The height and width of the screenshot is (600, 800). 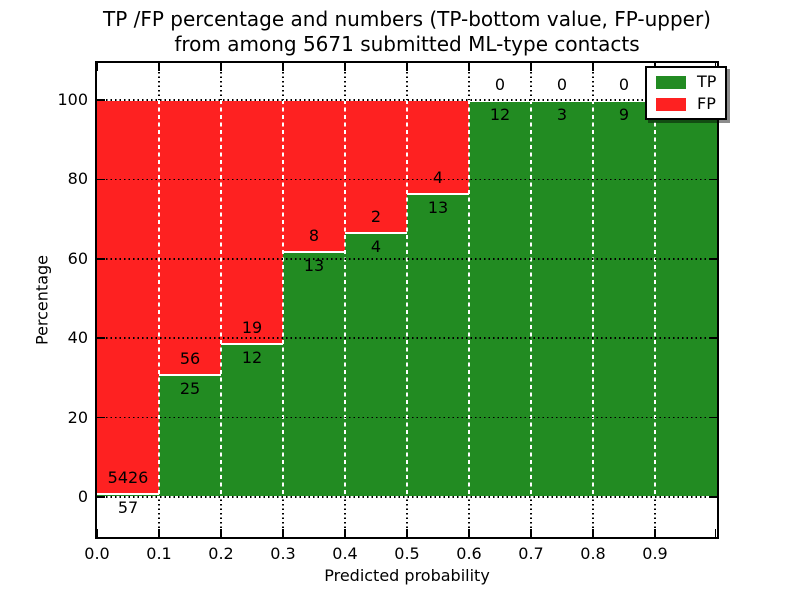 What do you see at coordinates (376, 247) in the screenshot?
I see `tp-count-label: 4` at bounding box center [376, 247].